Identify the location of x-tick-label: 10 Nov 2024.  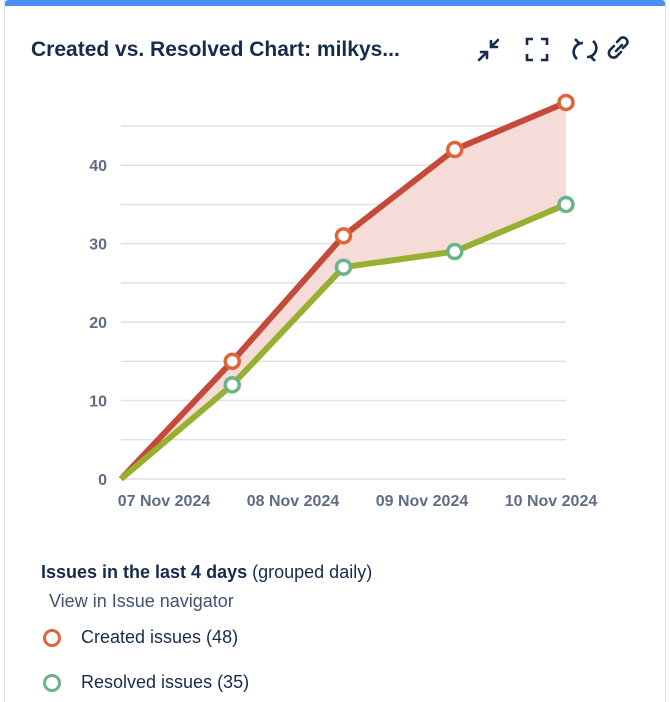
(551, 501).